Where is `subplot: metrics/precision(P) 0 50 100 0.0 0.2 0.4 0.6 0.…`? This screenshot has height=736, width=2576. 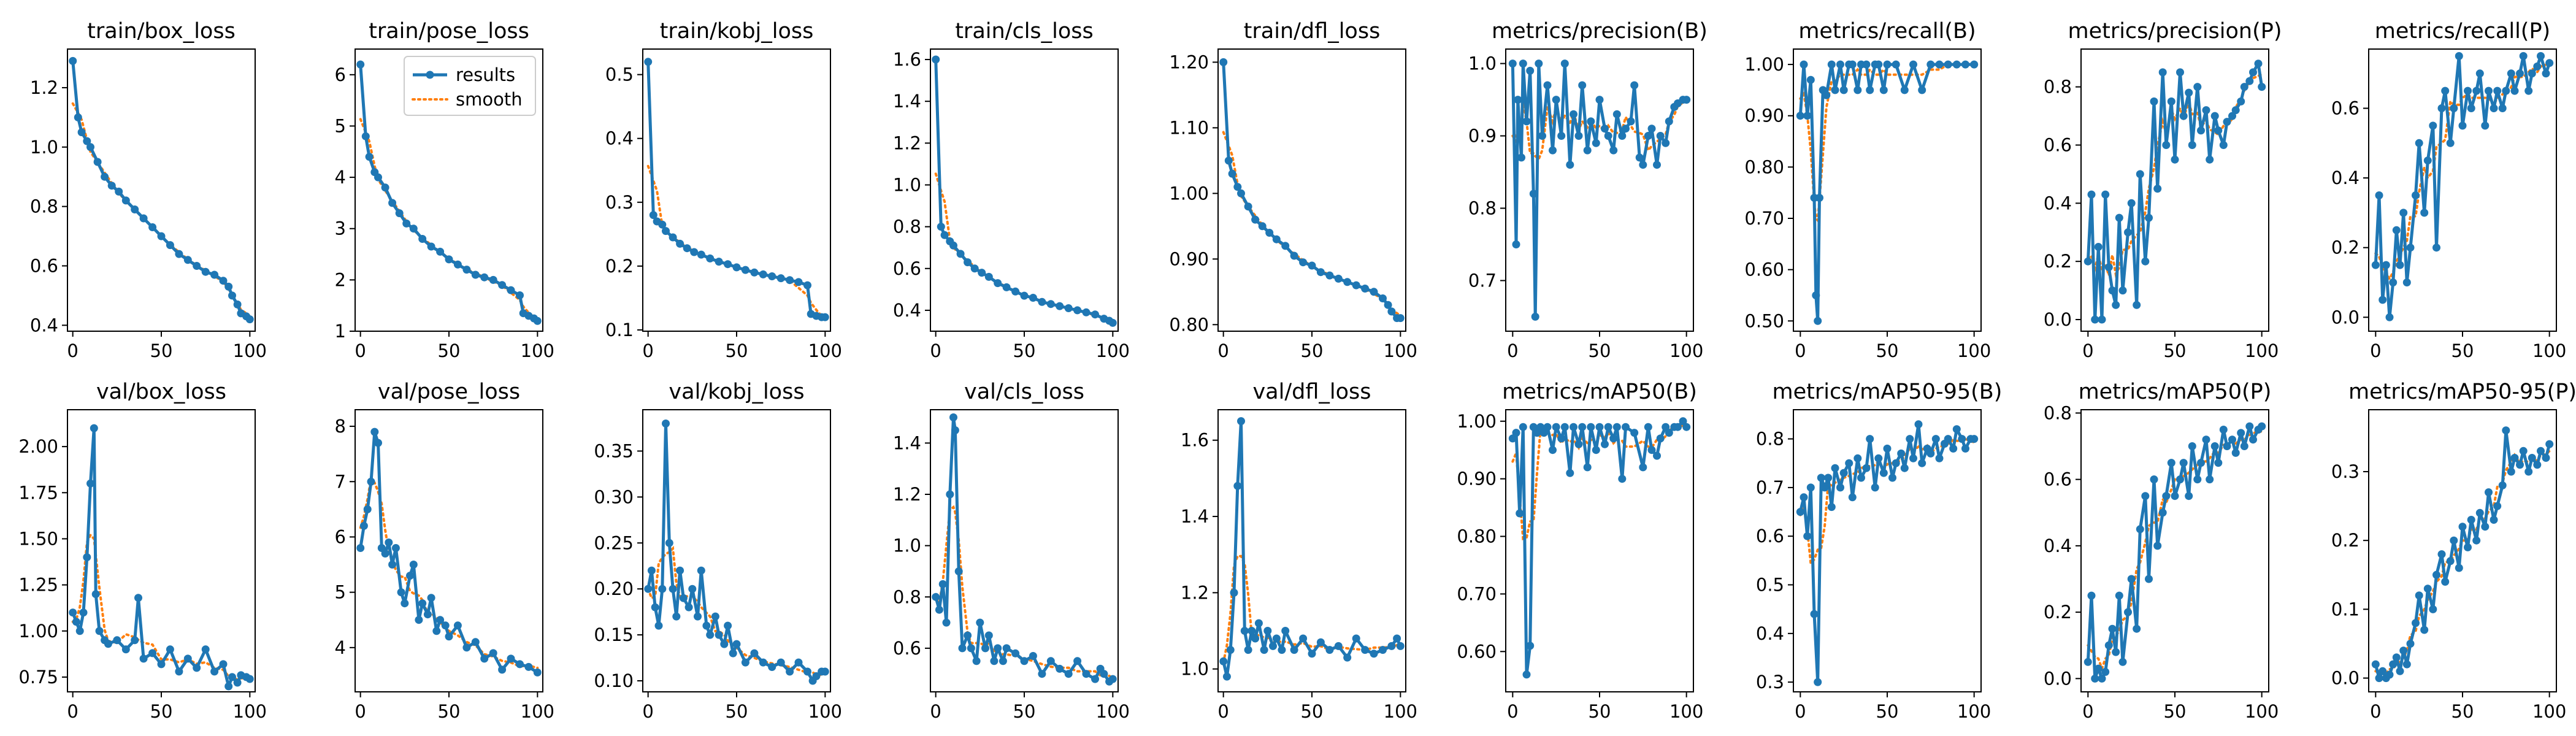
subplot: metrics/precision(P) 0 50 100 0.0 0.2 0.4 0.6 0.… is located at coordinates (2163, 190).